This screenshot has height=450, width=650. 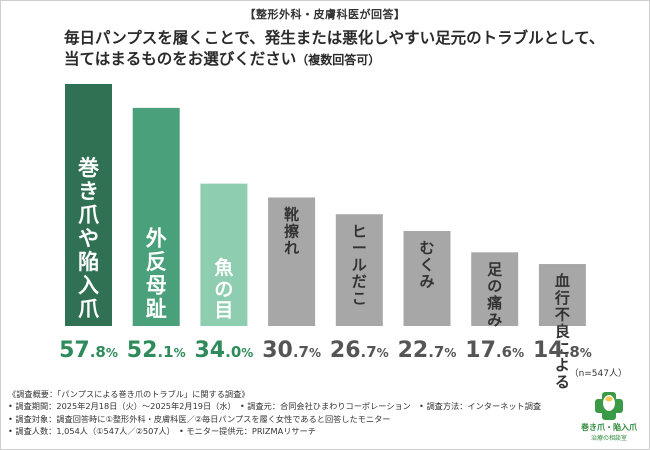 I want to click on bar-value-label: 34.0%, so click(x=224, y=350).